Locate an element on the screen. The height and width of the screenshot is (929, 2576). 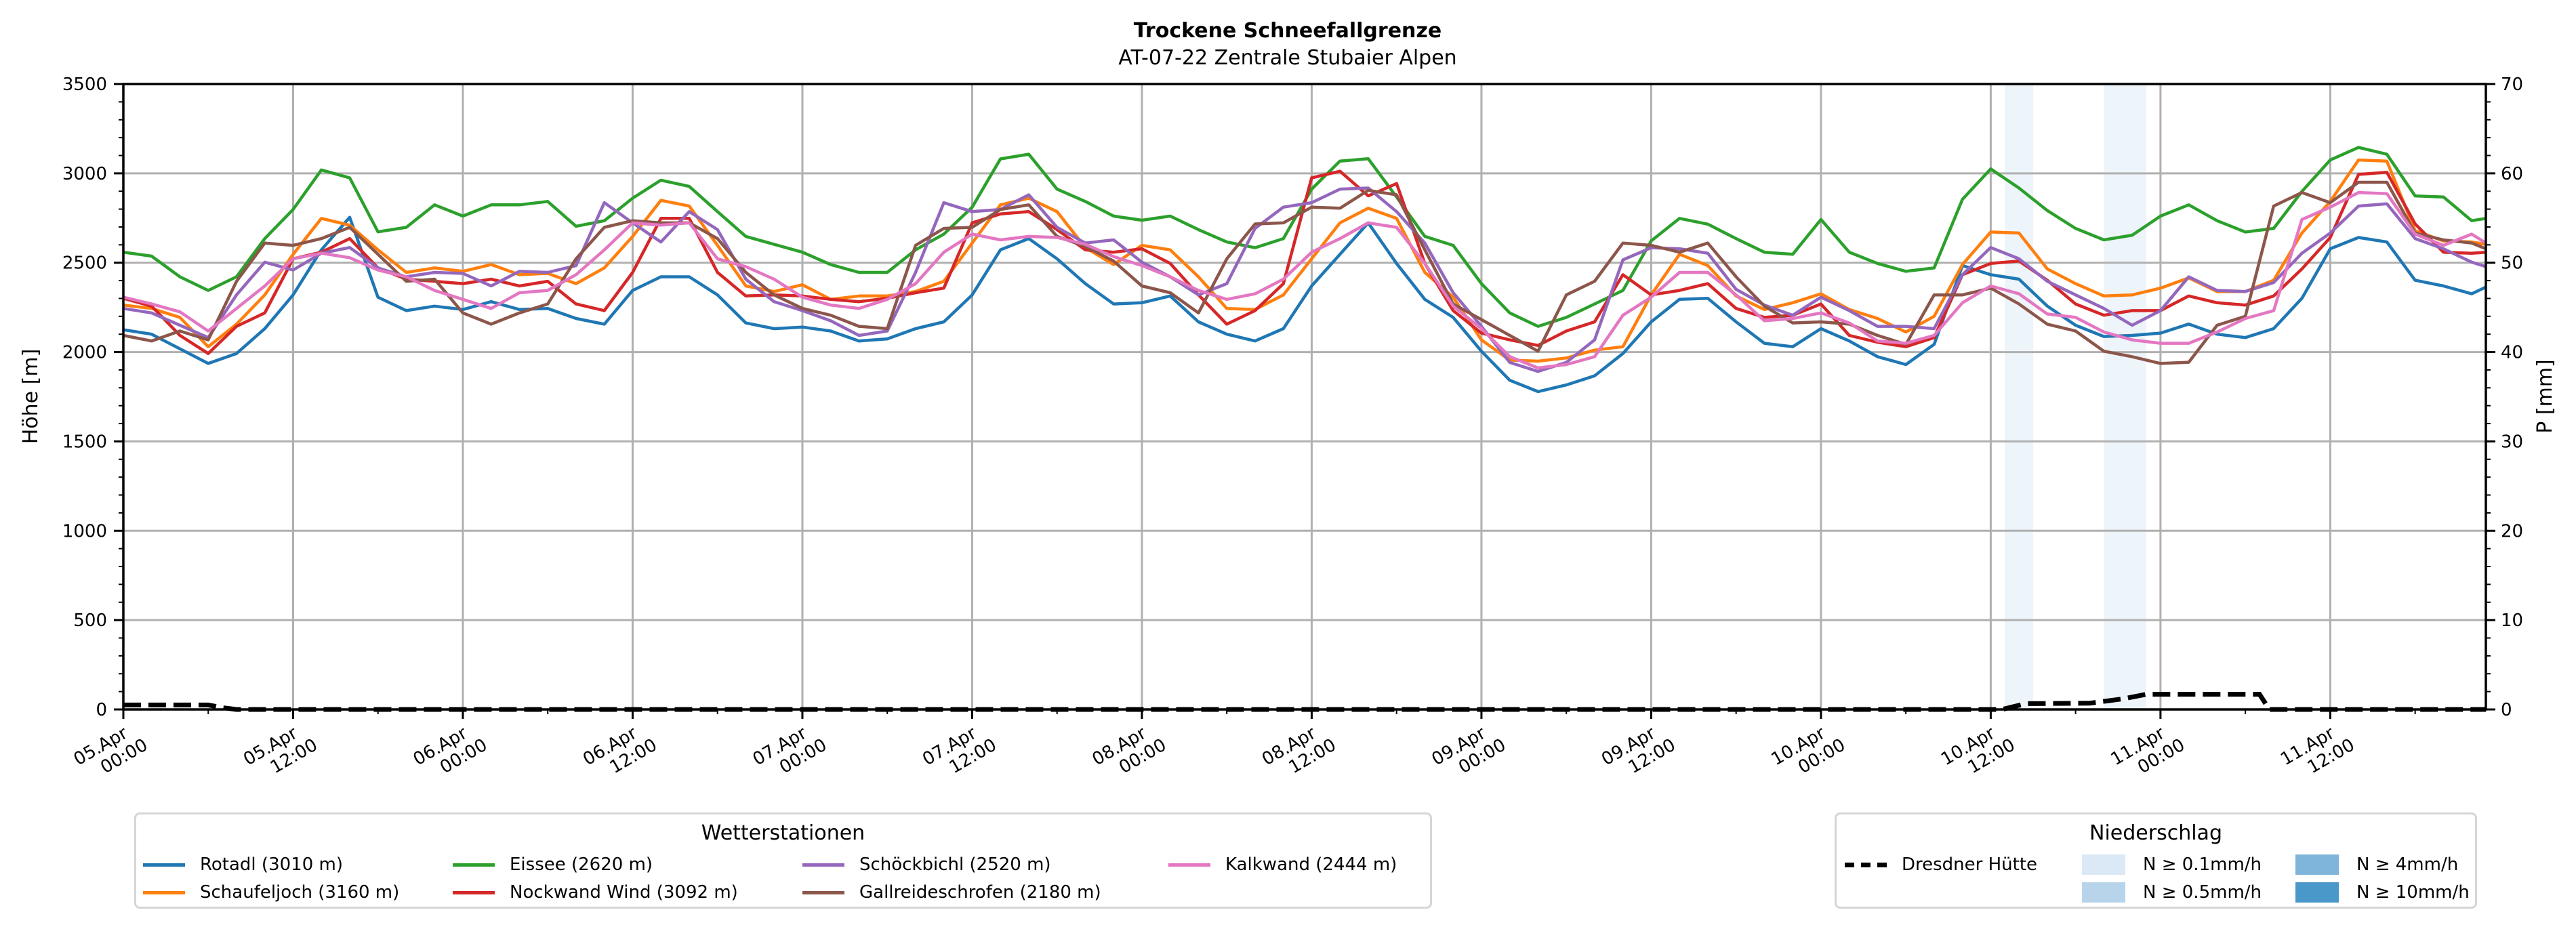
y-tick-label: 2000 is located at coordinates (85, 353).